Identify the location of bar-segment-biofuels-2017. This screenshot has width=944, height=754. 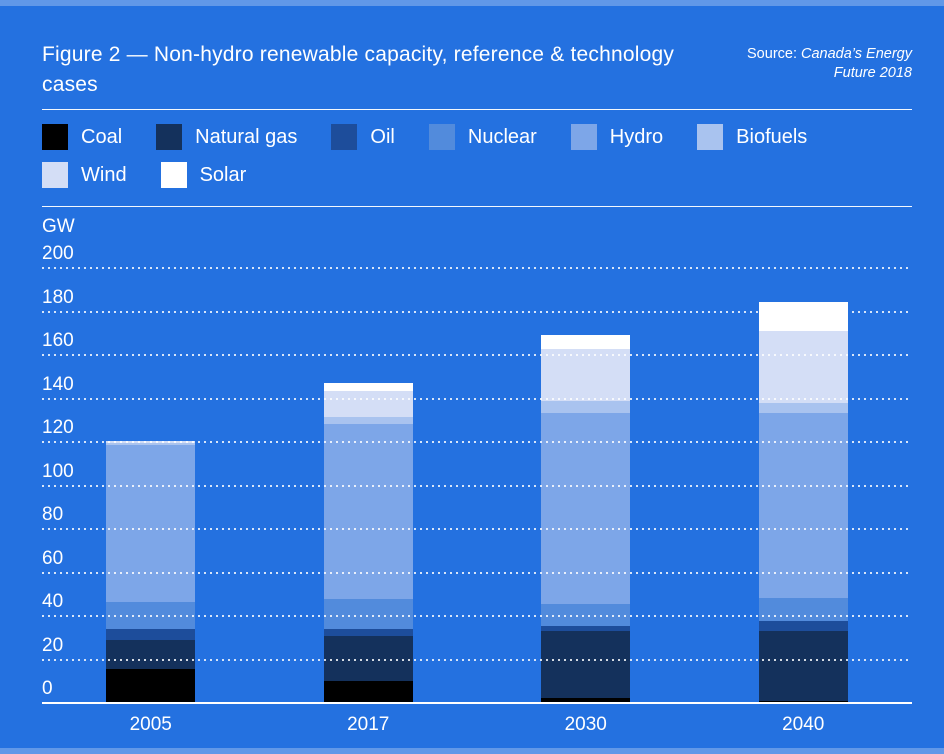
(368, 420).